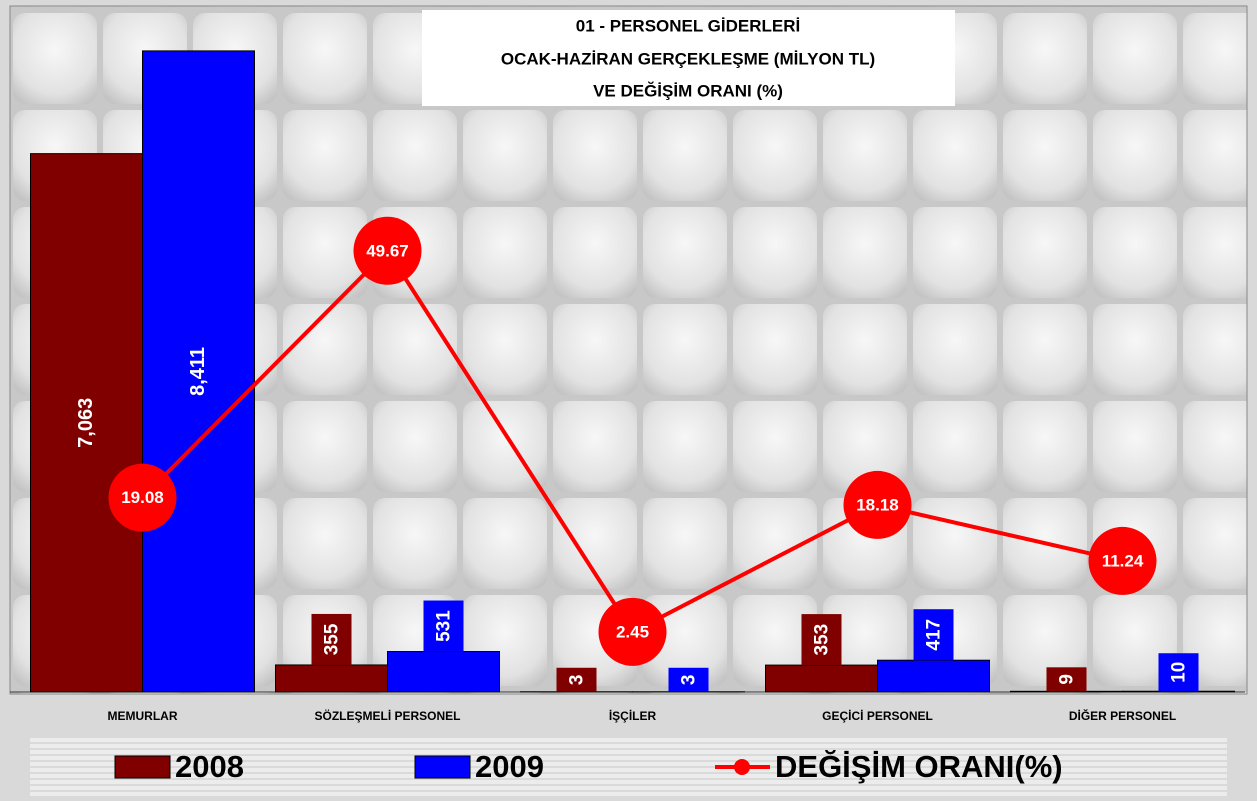 The width and height of the screenshot is (1257, 801). Describe the element at coordinates (209, 766) in the screenshot. I see `legend-label: 2008` at that location.